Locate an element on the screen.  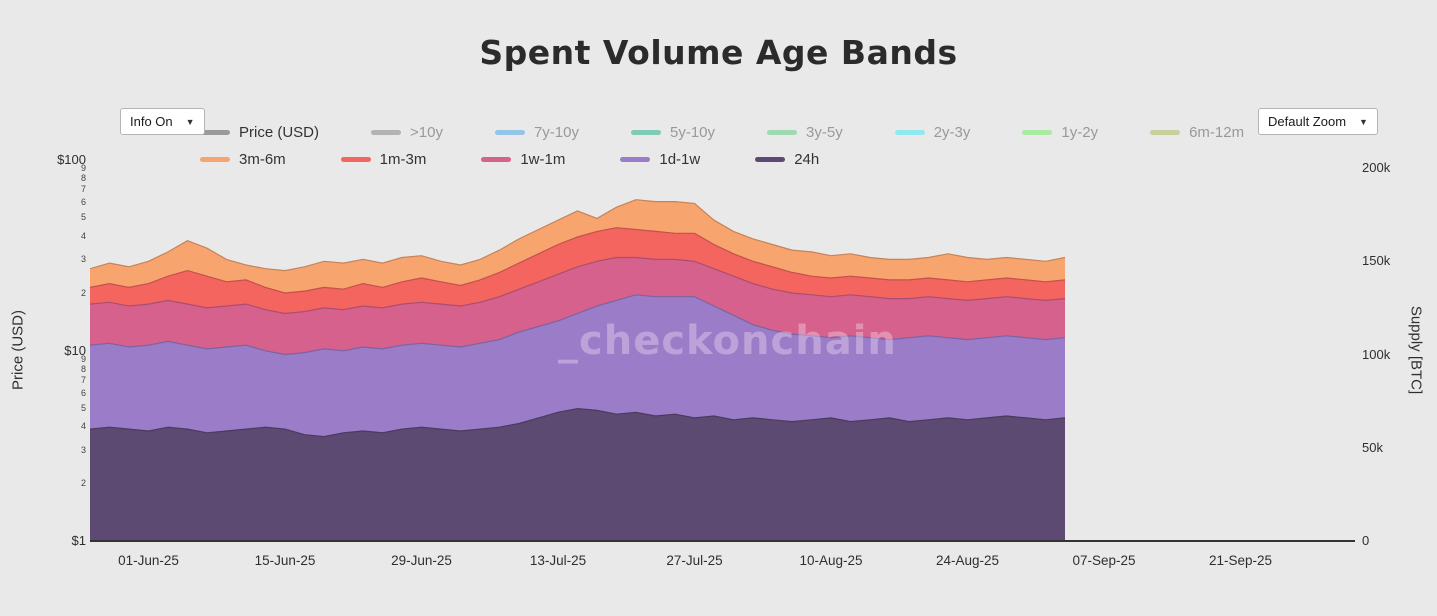
legend-item-1d-1w: 1d-1w is located at coordinates (660, 159).